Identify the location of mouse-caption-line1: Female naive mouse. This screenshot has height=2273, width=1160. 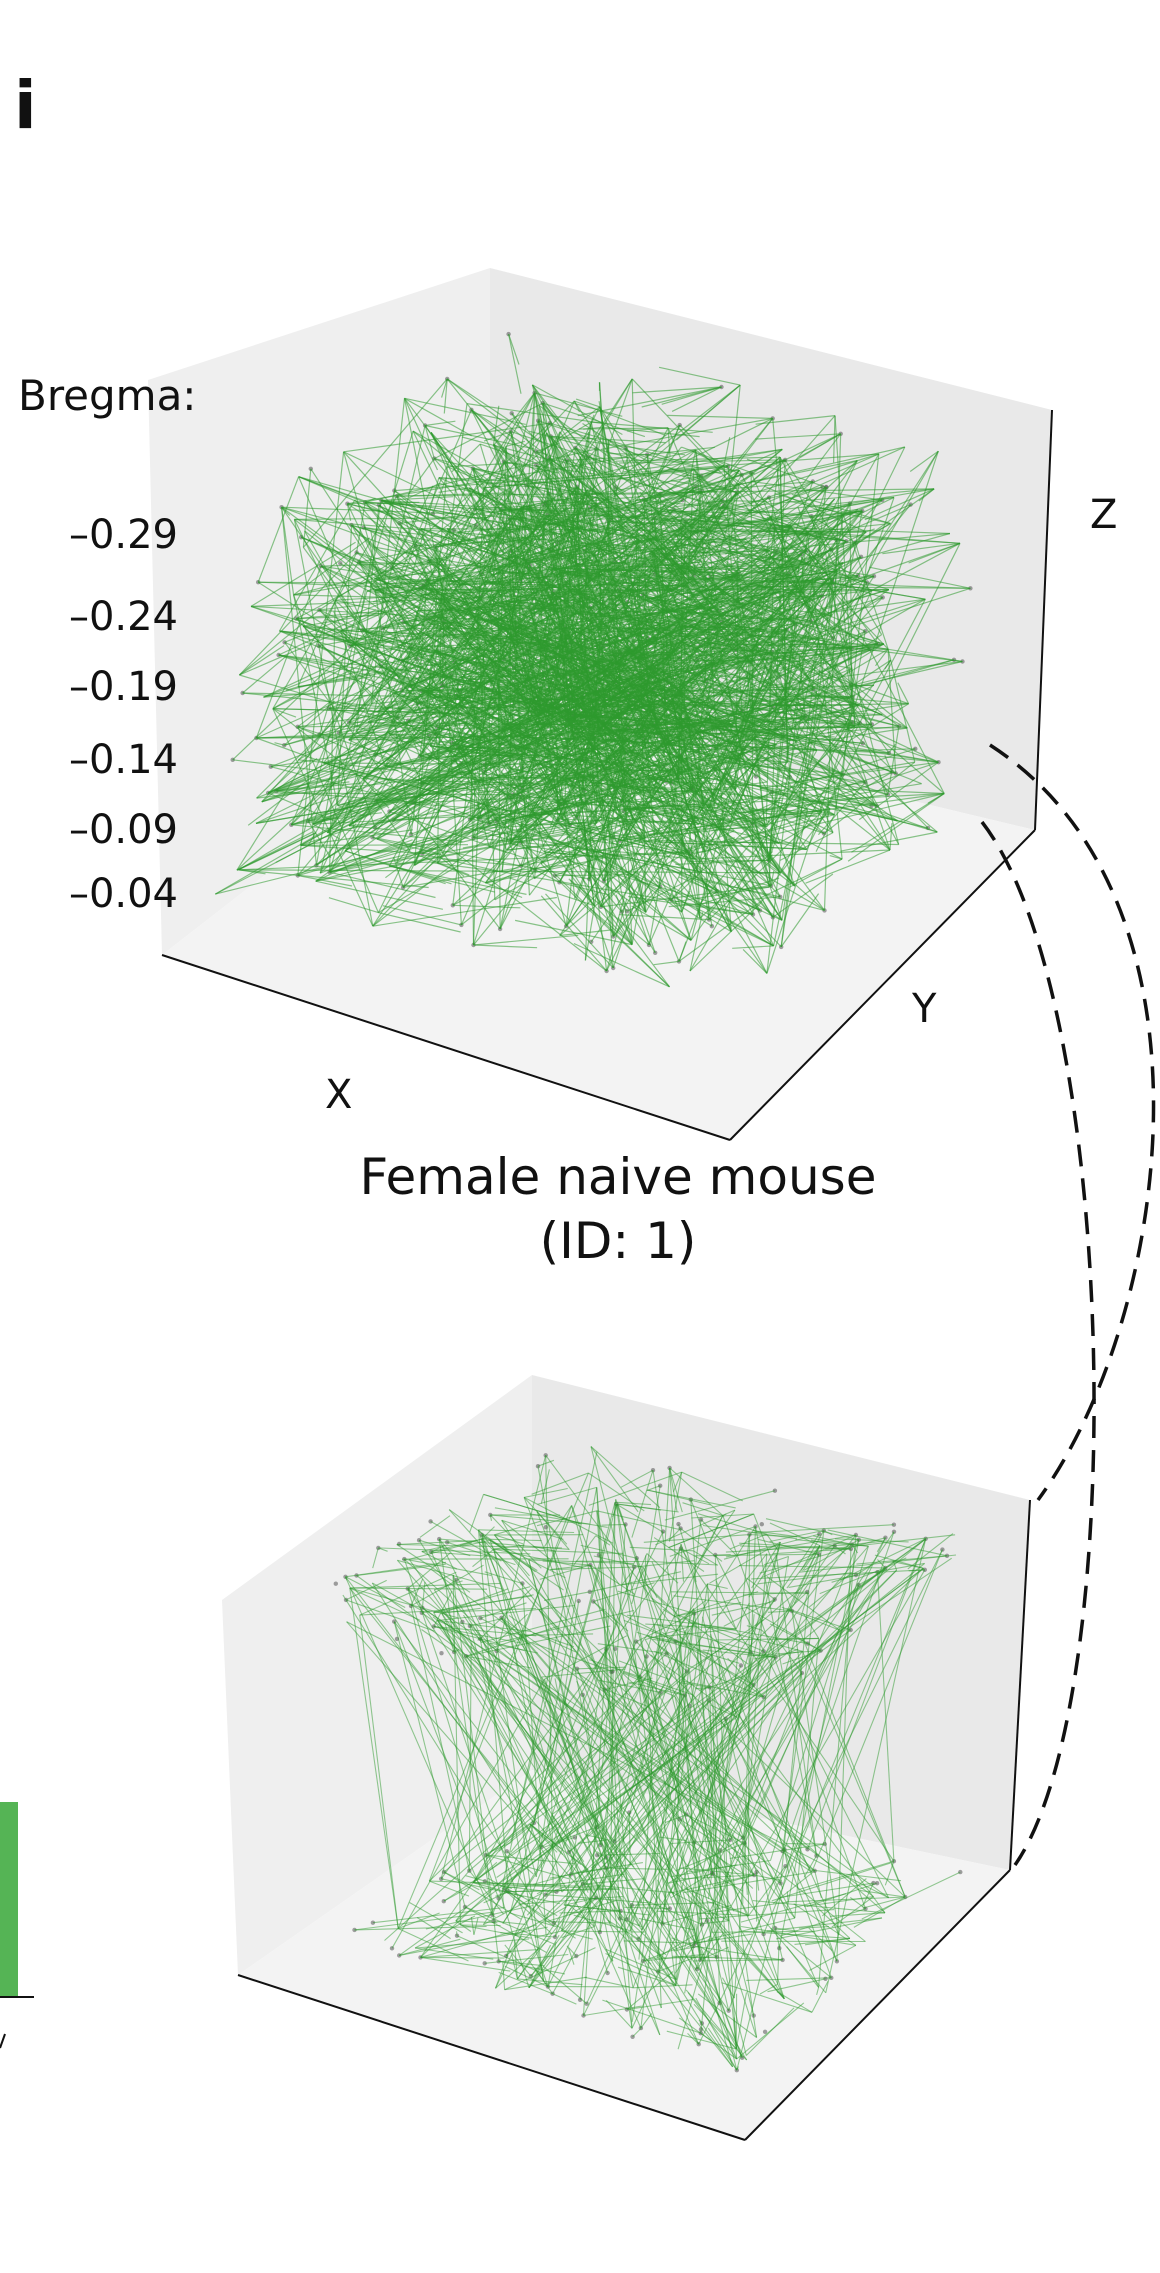
(618, 1177).